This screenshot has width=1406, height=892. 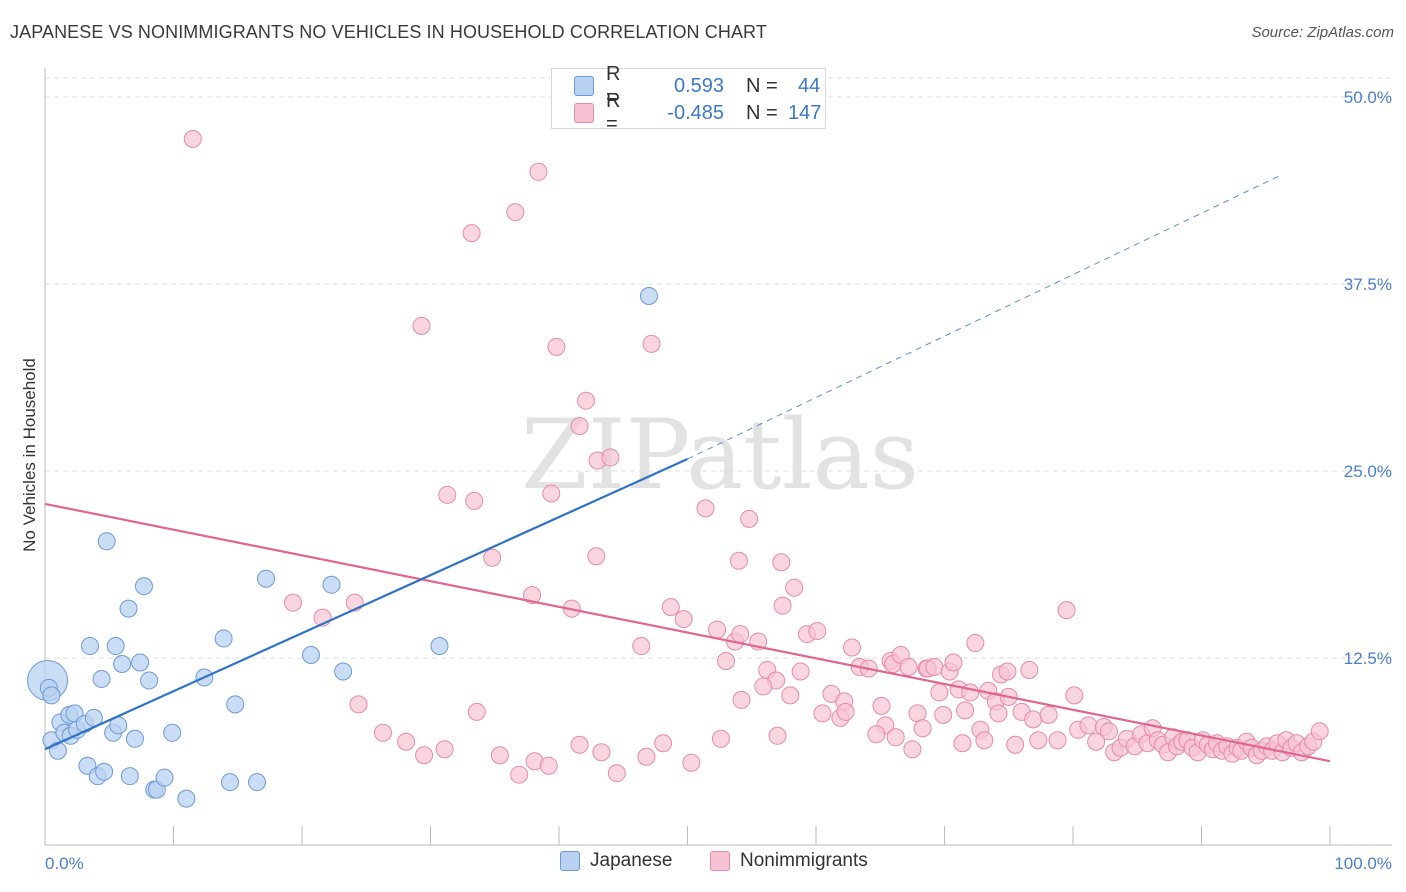 I want to click on legend-label-nonimmigrants: Nonimmigrants, so click(x=804, y=860).